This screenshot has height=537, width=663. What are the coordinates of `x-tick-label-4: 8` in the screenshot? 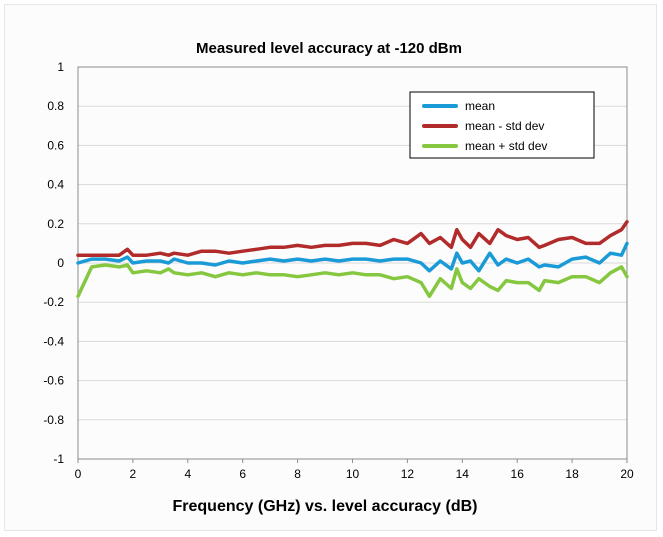 It's located at (297, 474).